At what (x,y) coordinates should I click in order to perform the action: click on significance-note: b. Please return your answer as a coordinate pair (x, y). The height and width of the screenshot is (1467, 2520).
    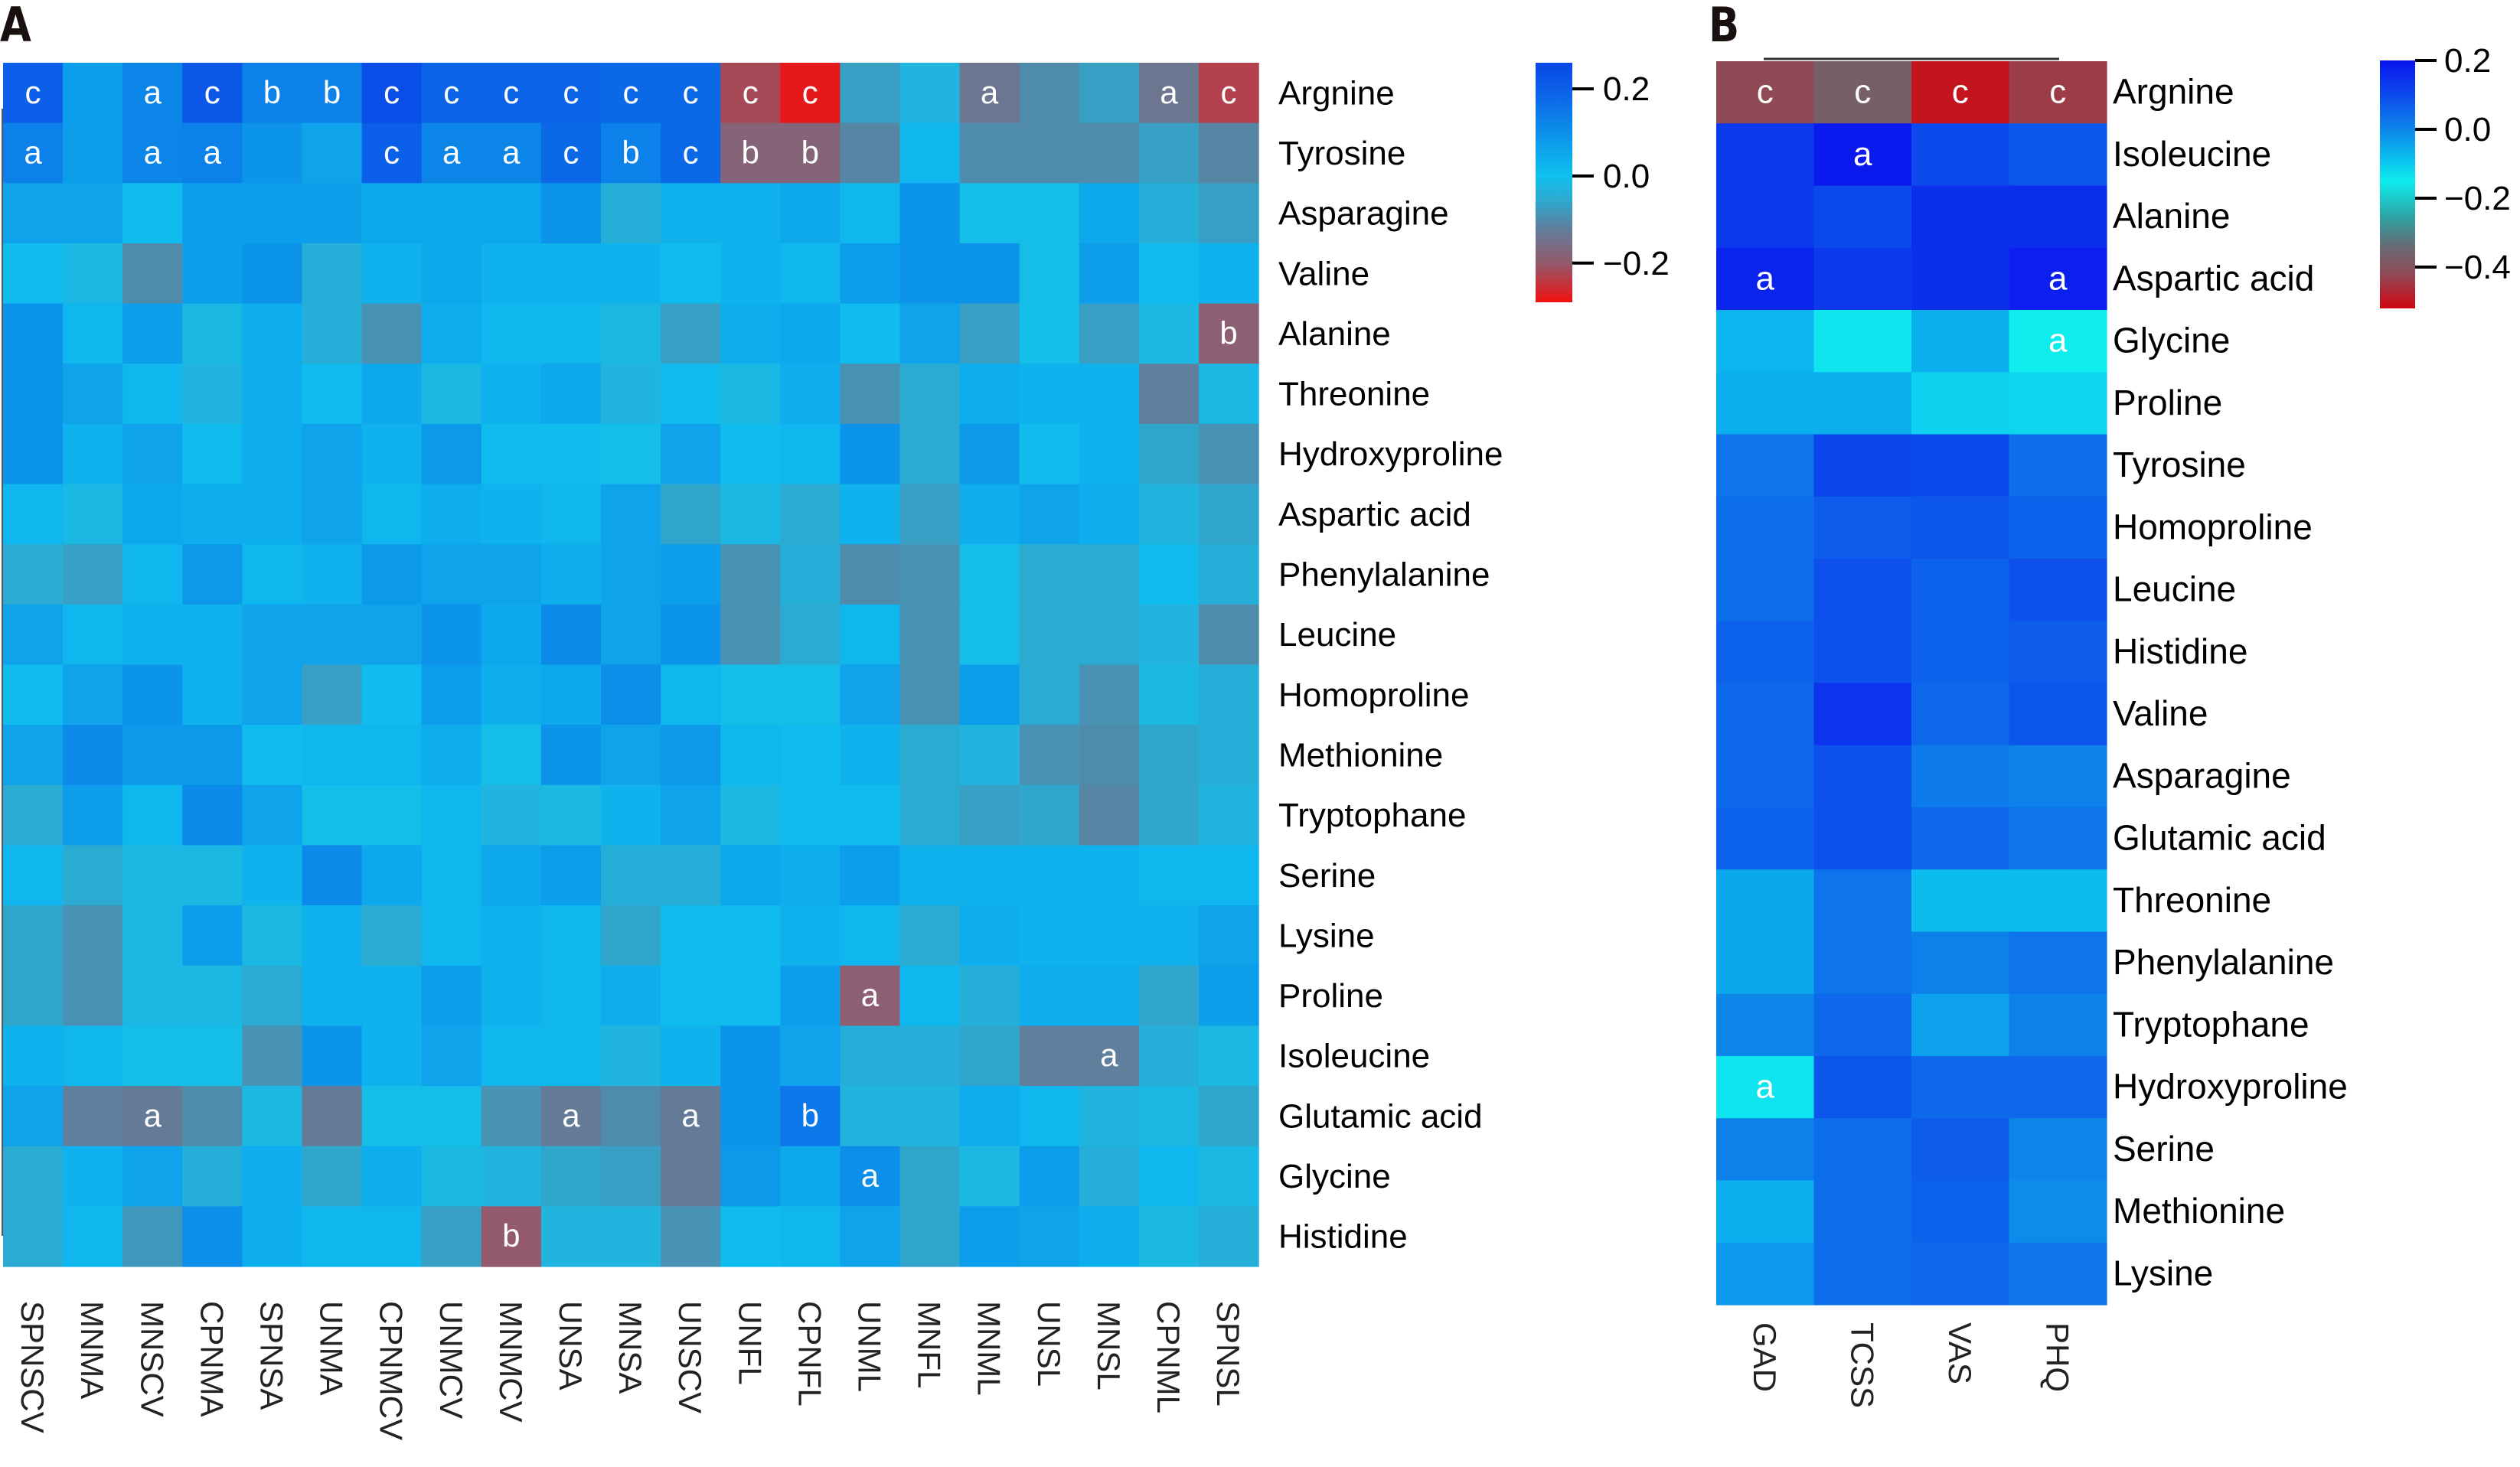
    Looking at the image, I should click on (1228, 332).